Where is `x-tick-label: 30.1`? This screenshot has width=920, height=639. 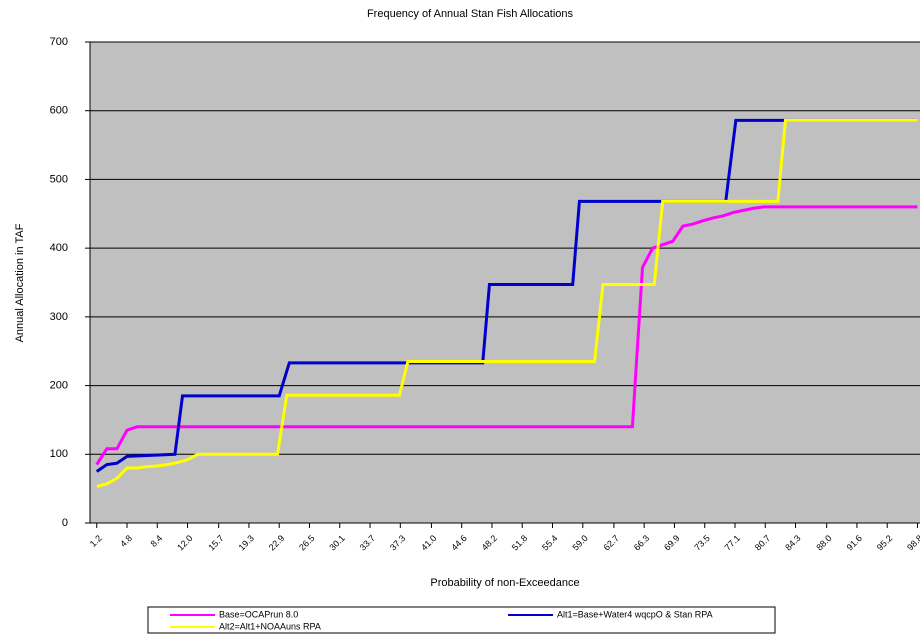
x-tick-label: 30.1 is located at coordinates (336, 542).